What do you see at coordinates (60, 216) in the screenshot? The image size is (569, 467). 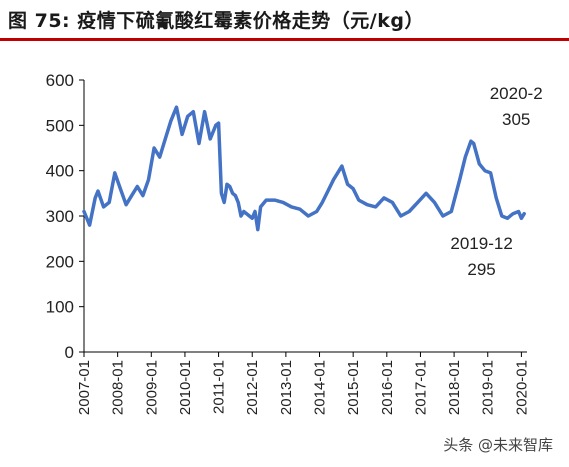 I see `y-tick-label: 300` at bounding box center [60, 216].